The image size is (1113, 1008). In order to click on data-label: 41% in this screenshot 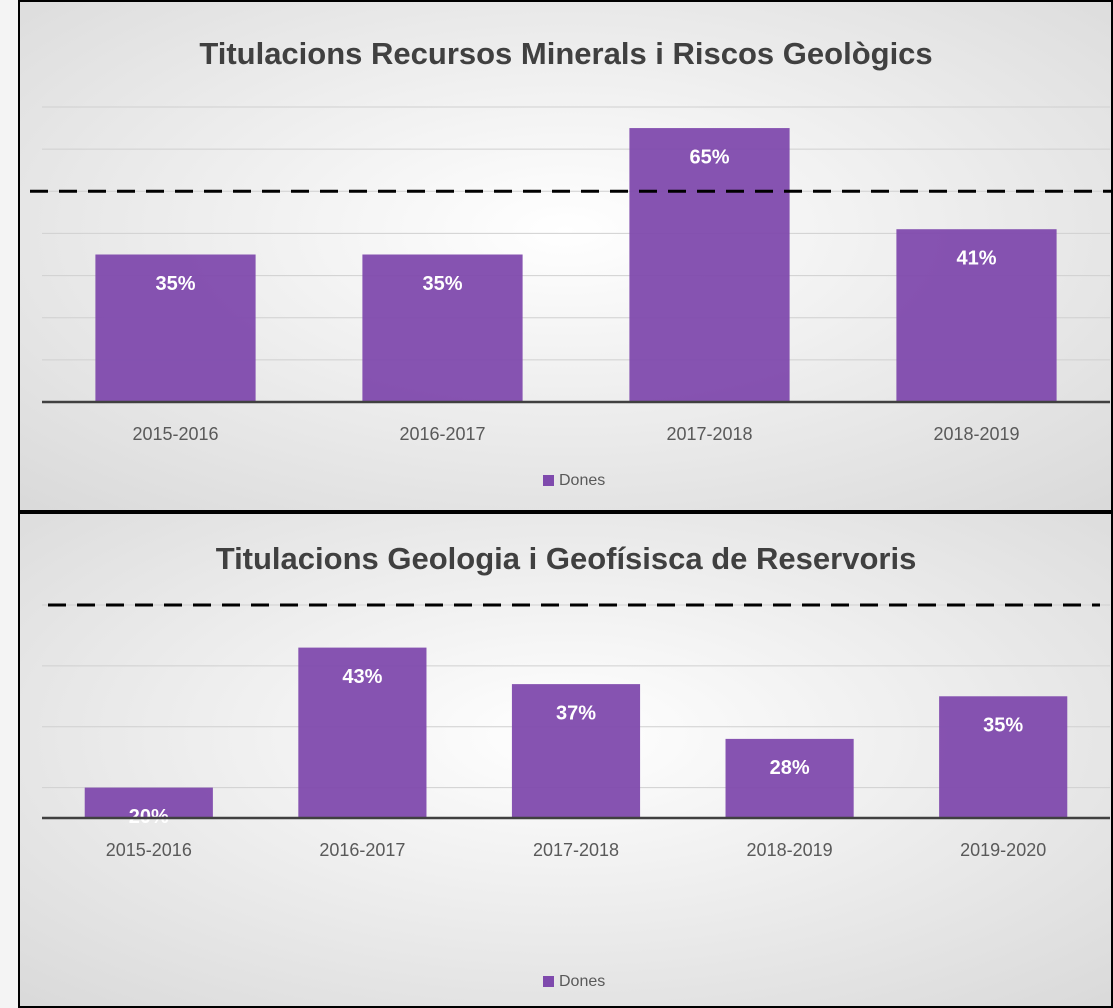, I will do `click(976, 258)`.